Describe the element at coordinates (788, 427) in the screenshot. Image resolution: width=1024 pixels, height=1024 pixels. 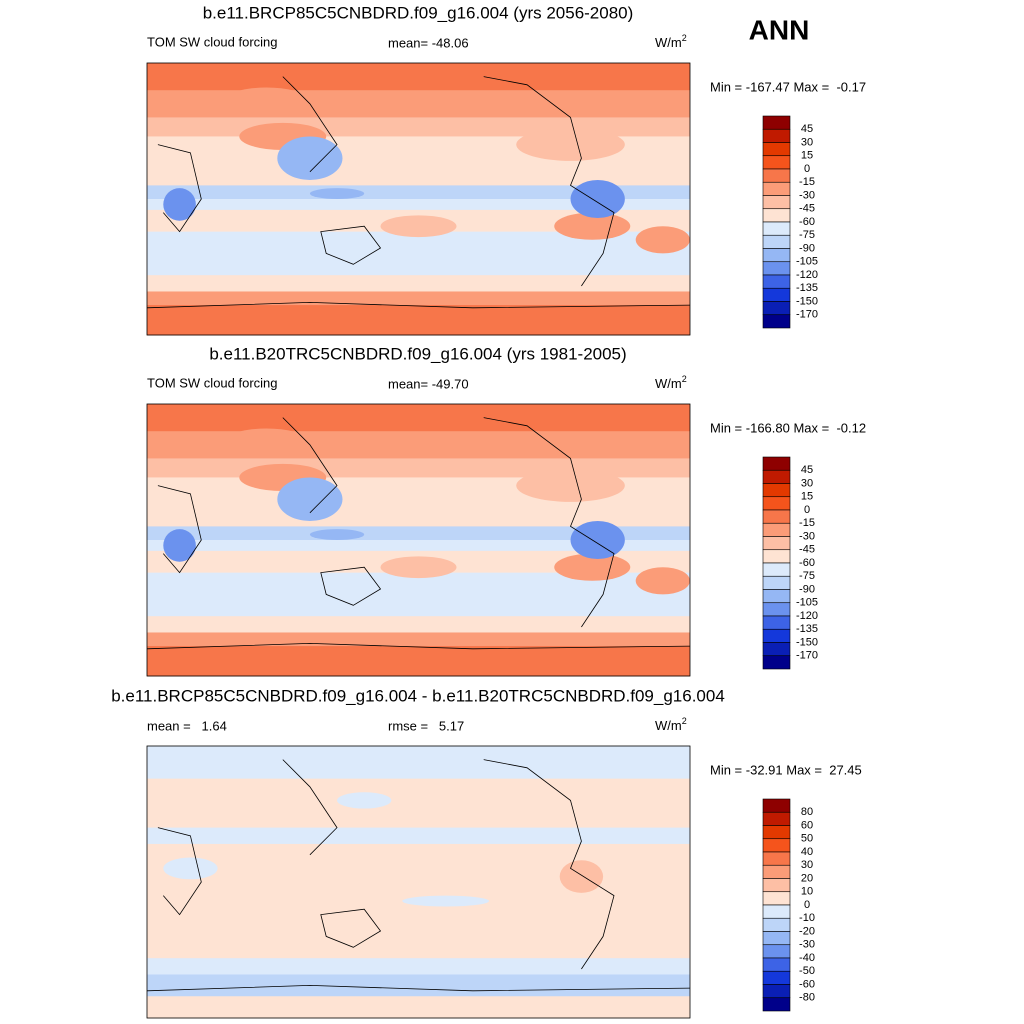
I see `min-max-label: Min = -166.80 Max = -0.12` at that location.